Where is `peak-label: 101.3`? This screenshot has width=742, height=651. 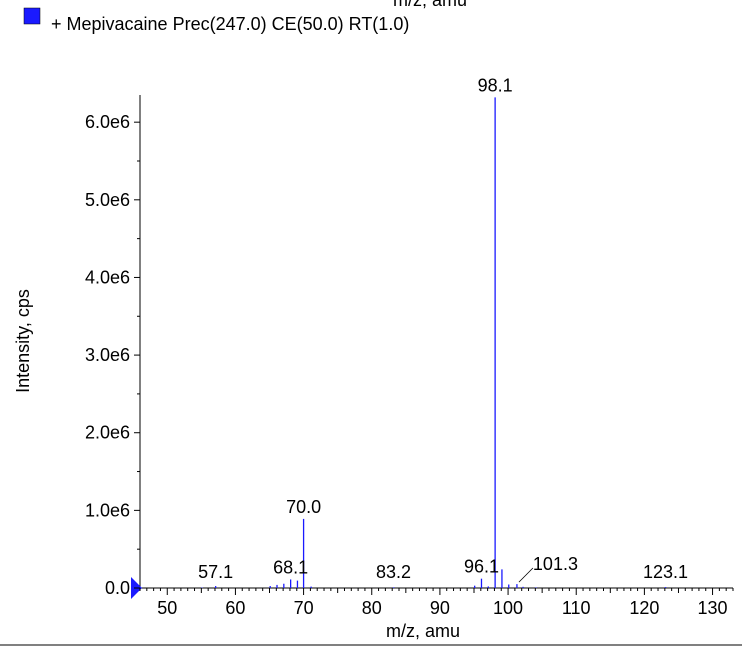 peak-label: 101.3 is located at coordinates (555, 564).